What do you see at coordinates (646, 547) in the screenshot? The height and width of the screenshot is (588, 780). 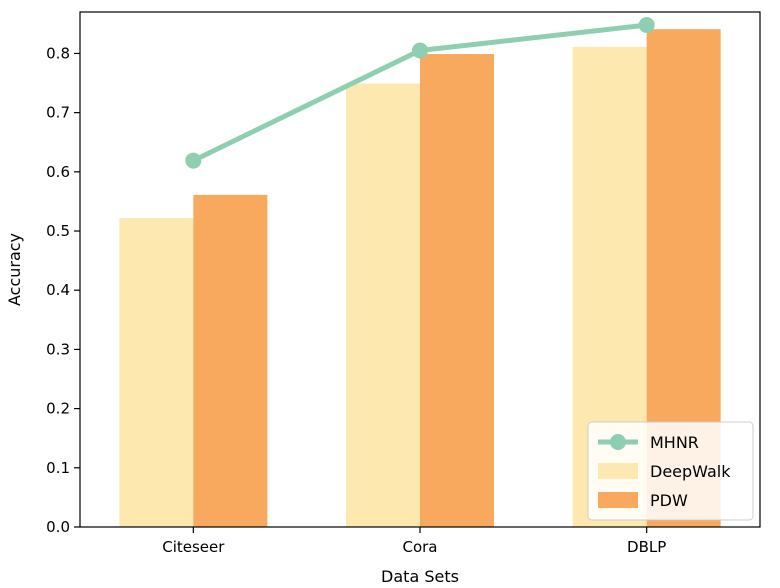 I see `x-tick-label-dblp: DBLP` at bounding box center [646, 547].